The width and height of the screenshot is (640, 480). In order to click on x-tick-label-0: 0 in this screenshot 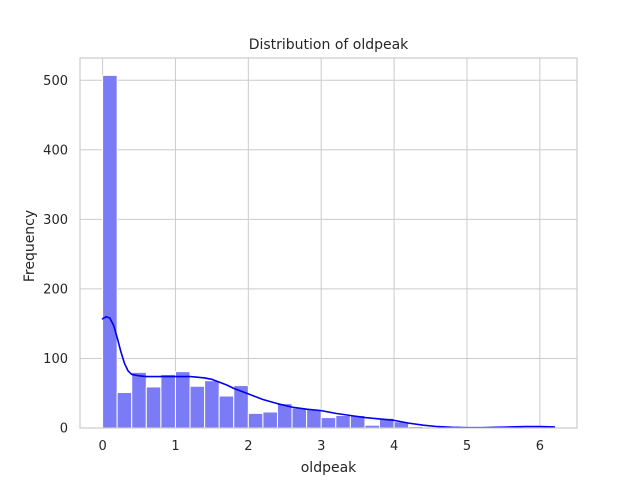, I will do `click(102, 446)`.